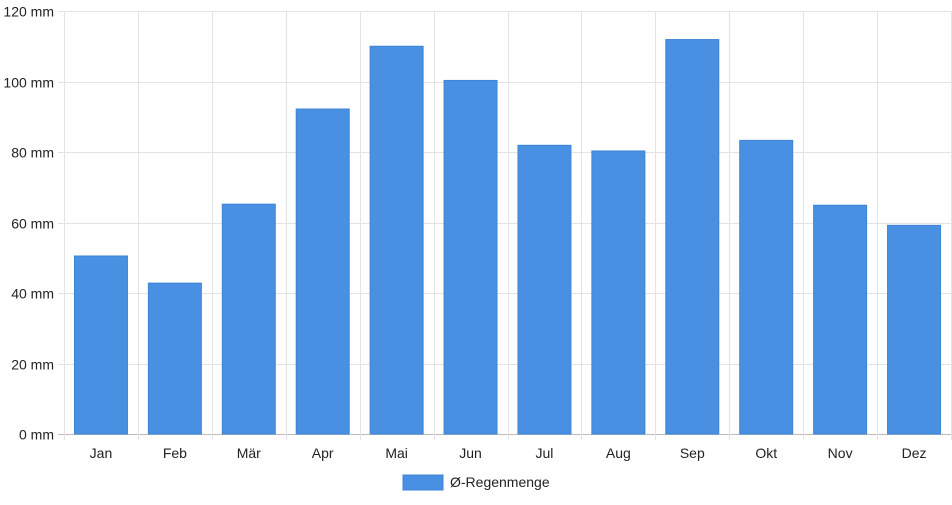 The height and width of the screenshot is (505, 952). Describe the element at coordinates (618, 453) in the screenshot. I see `x-tick-label: Aug` at that location.